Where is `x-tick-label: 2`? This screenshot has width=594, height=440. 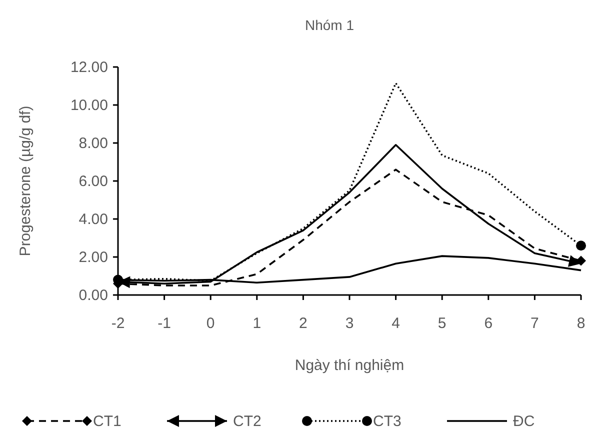
x-tick-label: 2 is located at coordinates (303, 323).